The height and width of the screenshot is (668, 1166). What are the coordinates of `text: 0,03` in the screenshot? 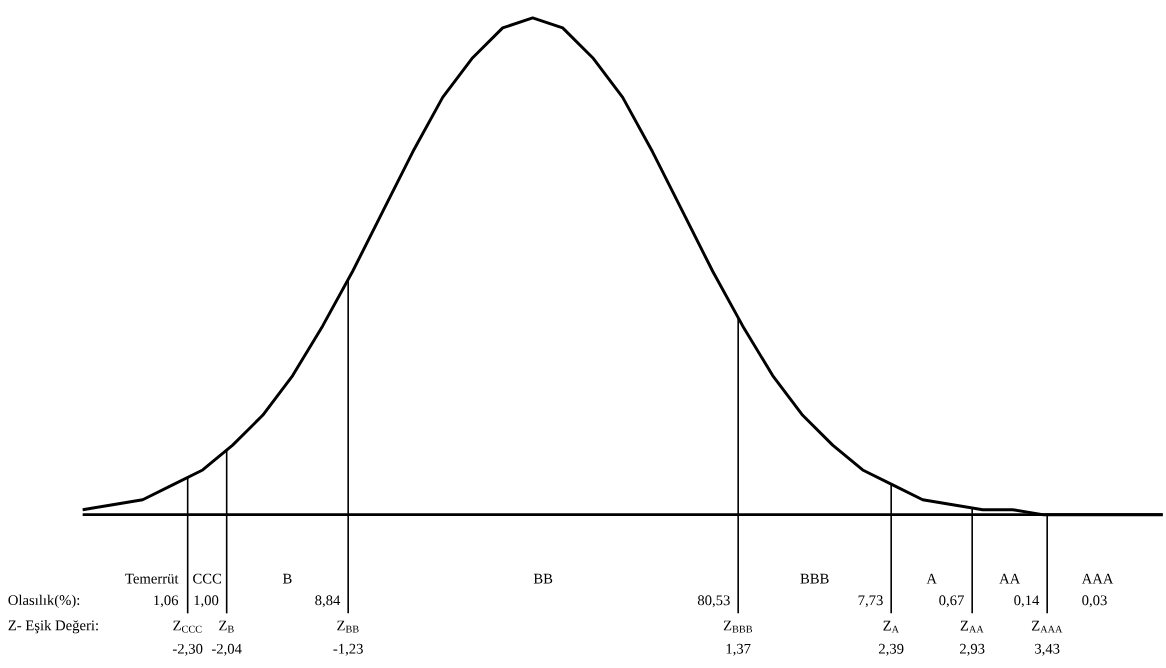 It's located at (1094, 601).